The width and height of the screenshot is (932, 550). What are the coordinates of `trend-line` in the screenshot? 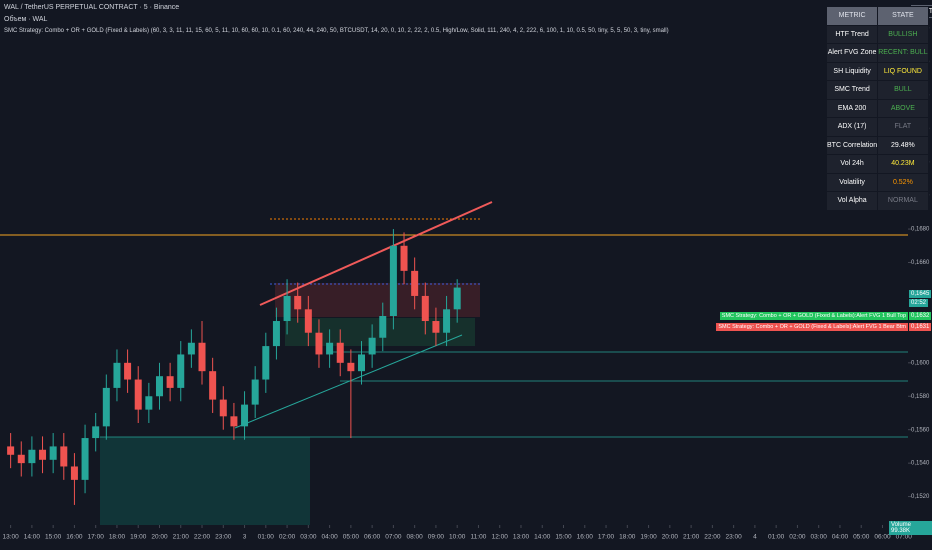 It's located at (376, 253).